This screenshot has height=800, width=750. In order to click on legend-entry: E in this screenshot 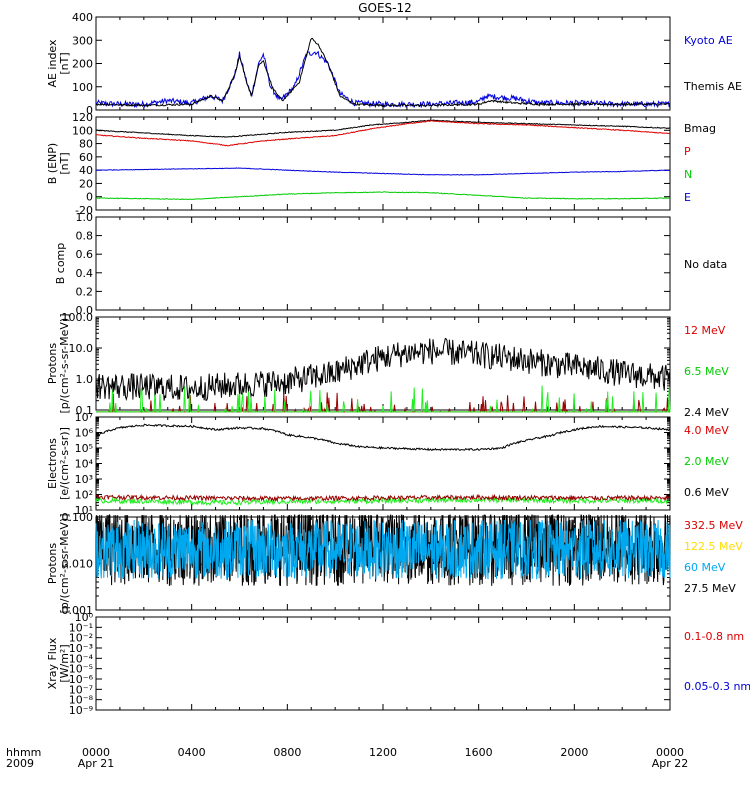, I will do `click(687, 197)`.